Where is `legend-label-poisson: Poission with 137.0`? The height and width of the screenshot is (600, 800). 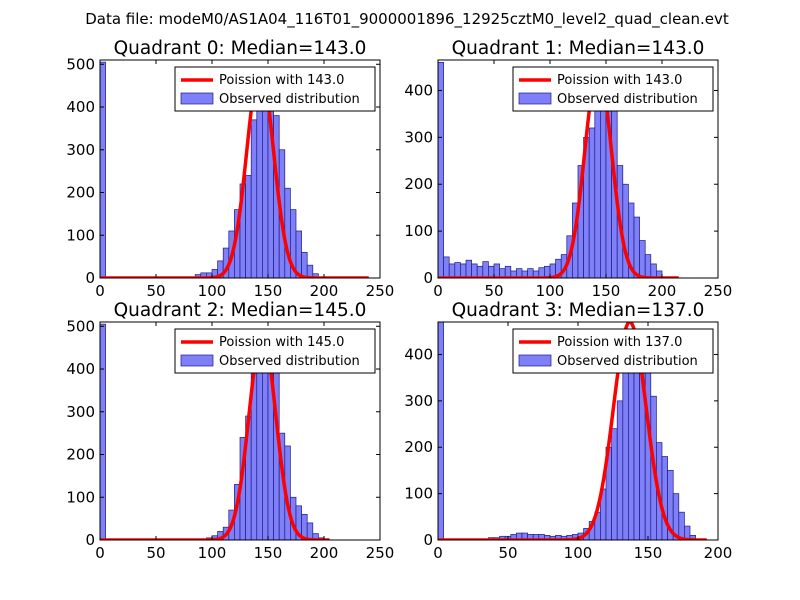
legend-label-poisson: Poission with 137.0 is located at coordinates (619, 342).